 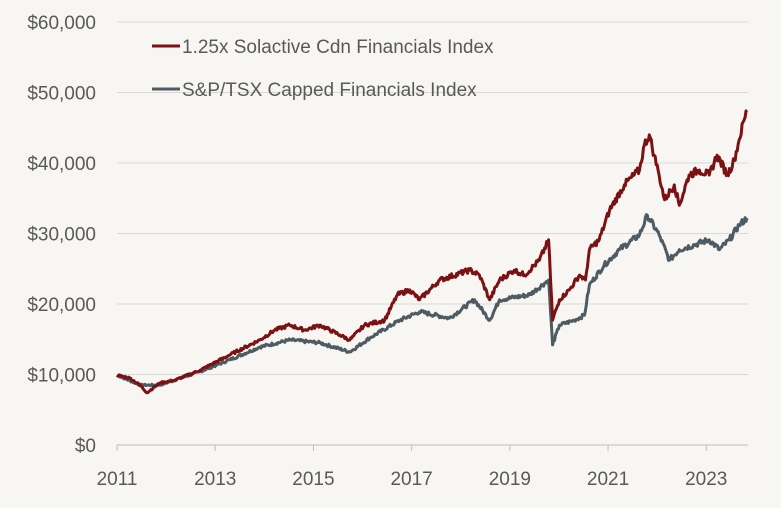 What do you see at coordinates (215, 479) in the screenshot?
I see `x-tick-label: 2013` at bounding box center [215, 479].